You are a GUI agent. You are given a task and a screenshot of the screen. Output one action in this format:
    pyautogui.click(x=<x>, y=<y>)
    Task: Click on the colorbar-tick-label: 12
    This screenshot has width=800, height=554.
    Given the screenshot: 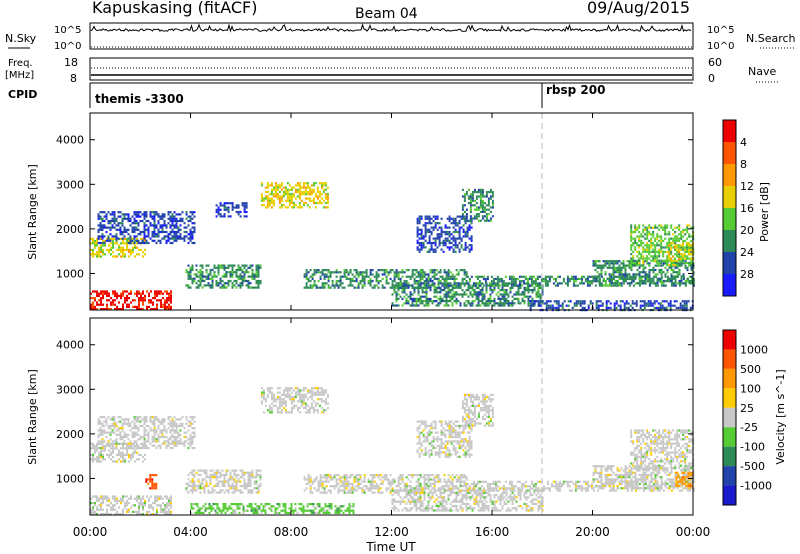 What is the action you would take?
    pyautogui.click(x=747, y=186)
    